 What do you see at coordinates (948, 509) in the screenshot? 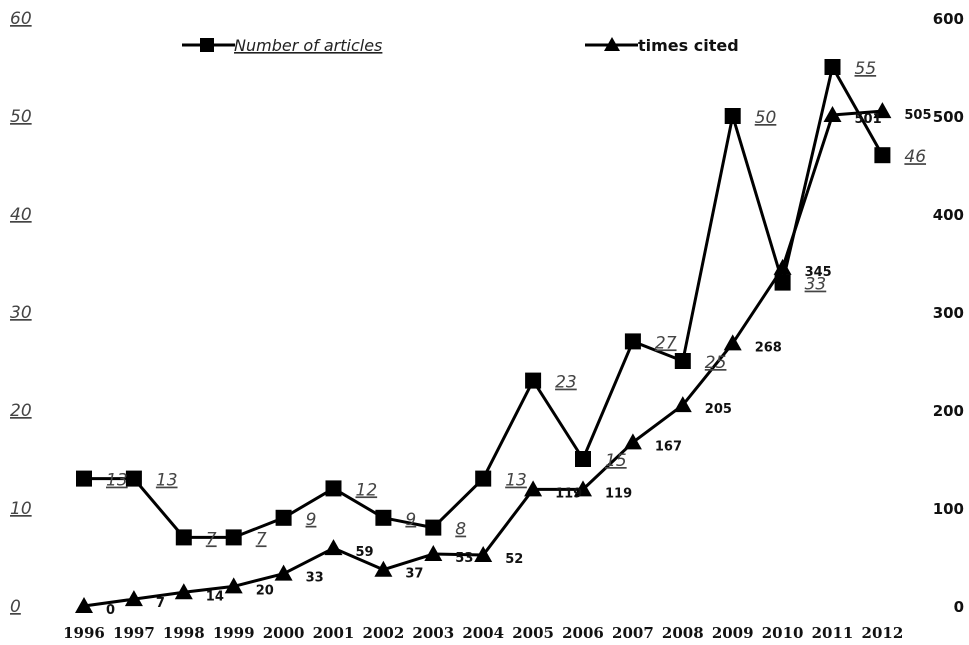
I see `right-tick-label: 100` at bounding box center [948, 509].